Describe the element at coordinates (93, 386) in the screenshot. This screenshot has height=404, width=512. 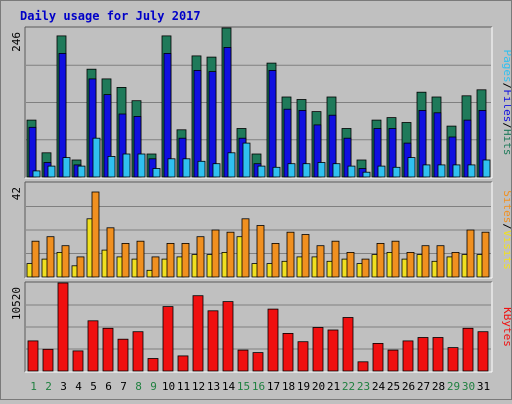
I see `x-label-day-5: 5` at that location.